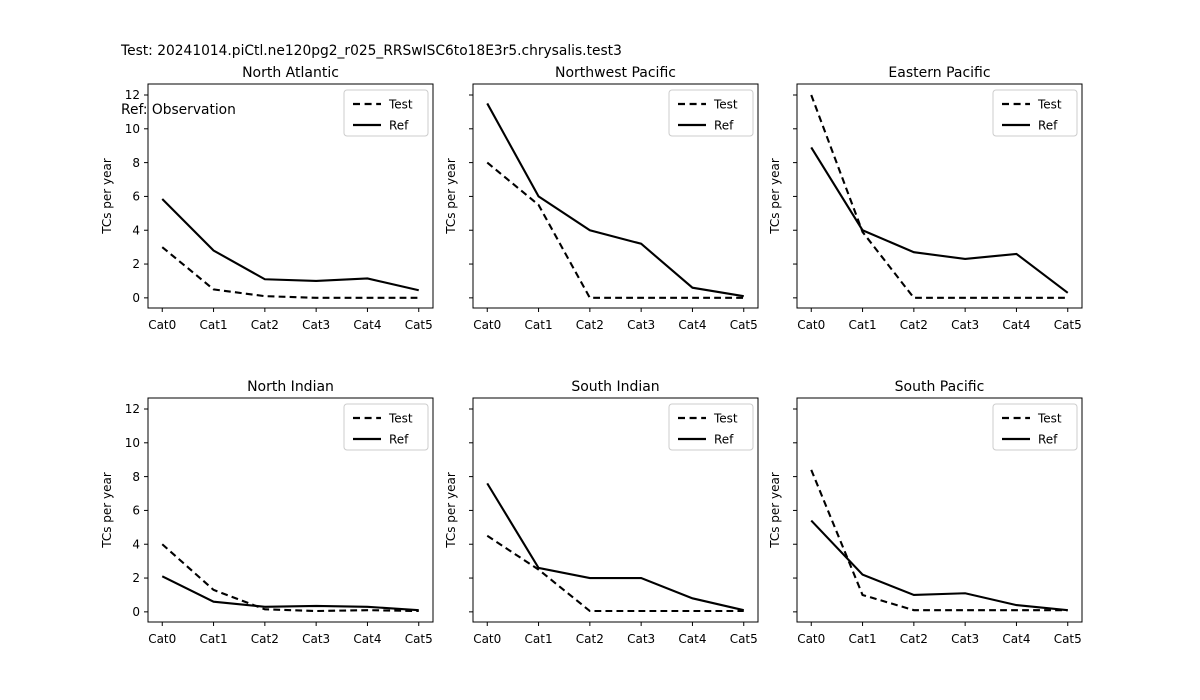 The height and width of the screenshot is (700, 1200). What do you see at coordinates (615, 73) in the screenshot?
I see `panel-title: Northwest Pacific` at bounding box center [615, 73].